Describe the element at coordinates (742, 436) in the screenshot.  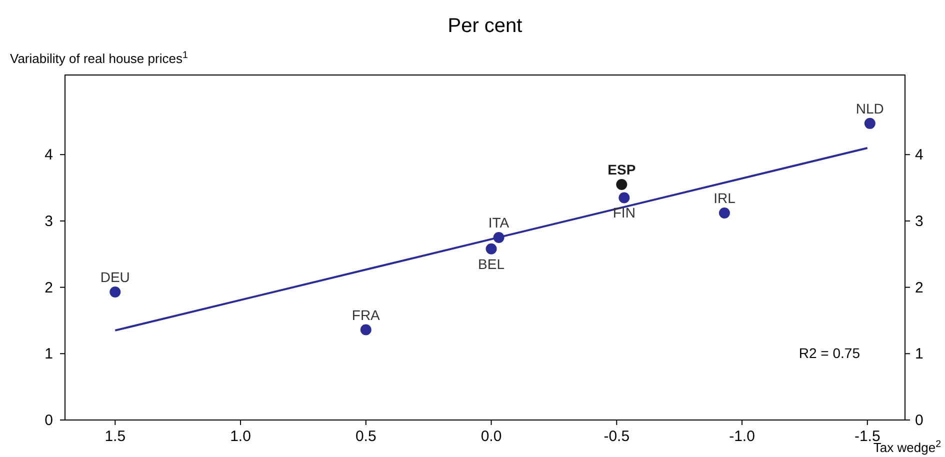
I see `x-tick-label: -1.0` at that location.